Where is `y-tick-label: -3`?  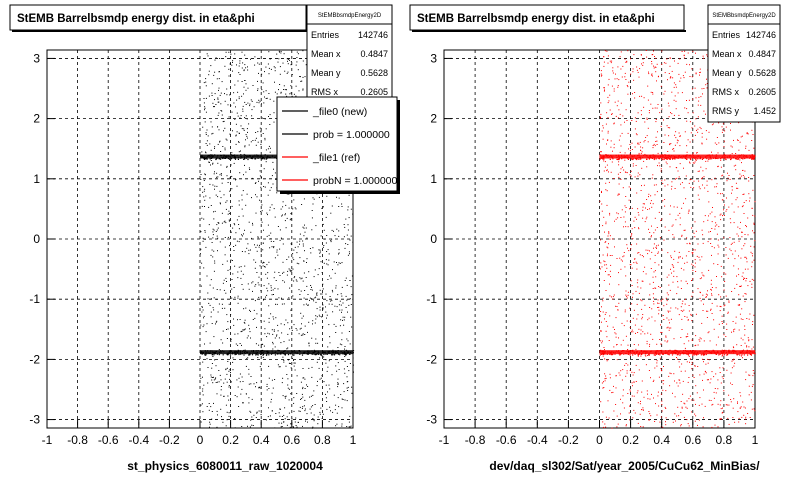
y-tick-label: -3 is located at coordinates (34, 420).